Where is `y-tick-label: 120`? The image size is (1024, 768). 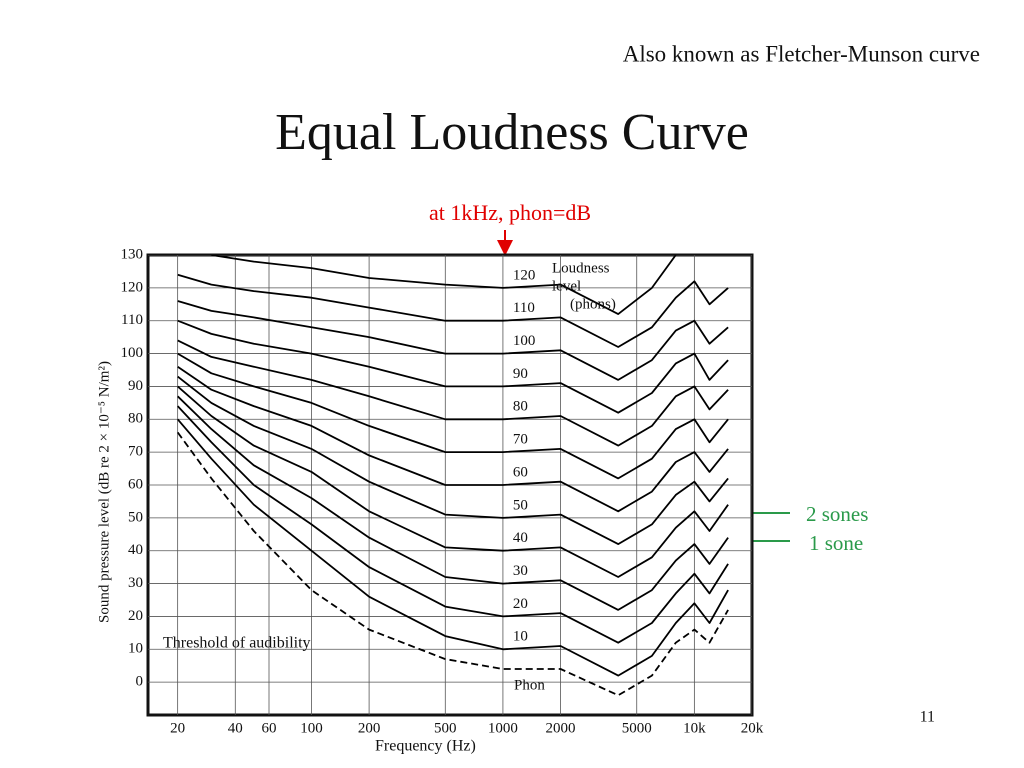
y-tick-label: 120 is located at coordinates (132, 287).